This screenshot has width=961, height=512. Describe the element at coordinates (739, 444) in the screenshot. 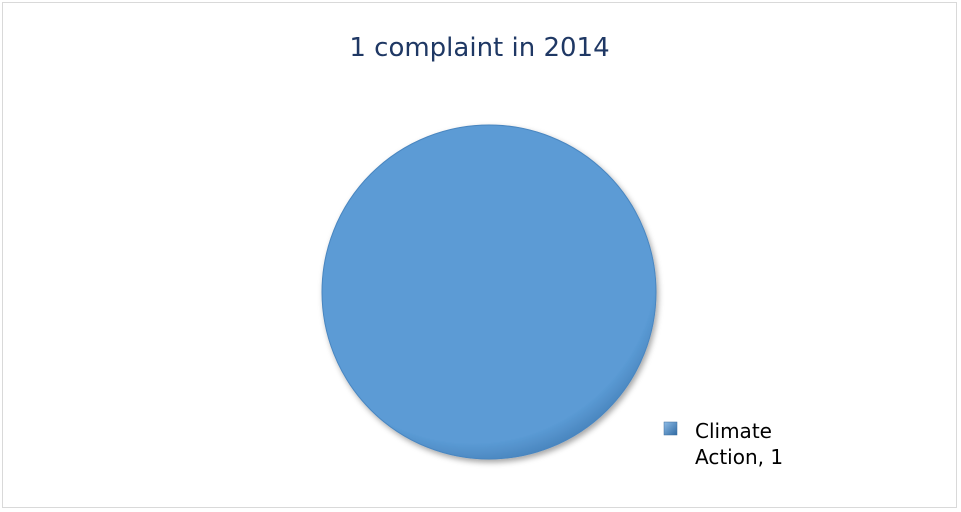

I see `slice-data-label-text: Climate Action, 1` at that location.